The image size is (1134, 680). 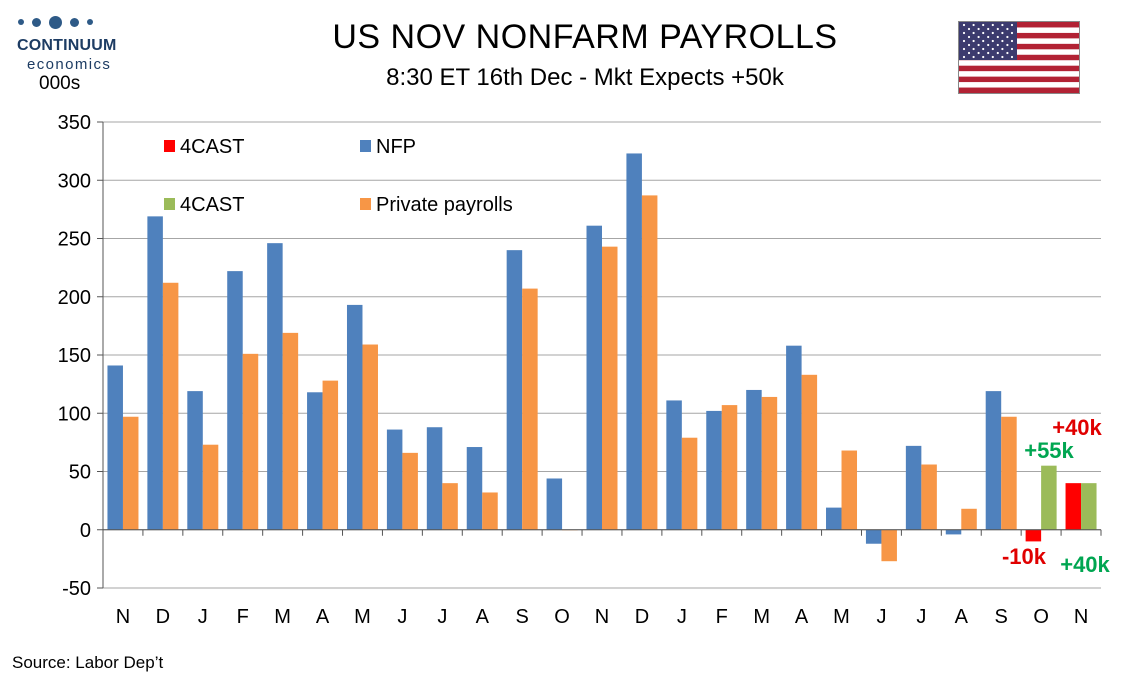 What do you see at coordinates (521, 617) in the screenshot?
I see `x-tick-label: S` at bounding box center [521, 617].